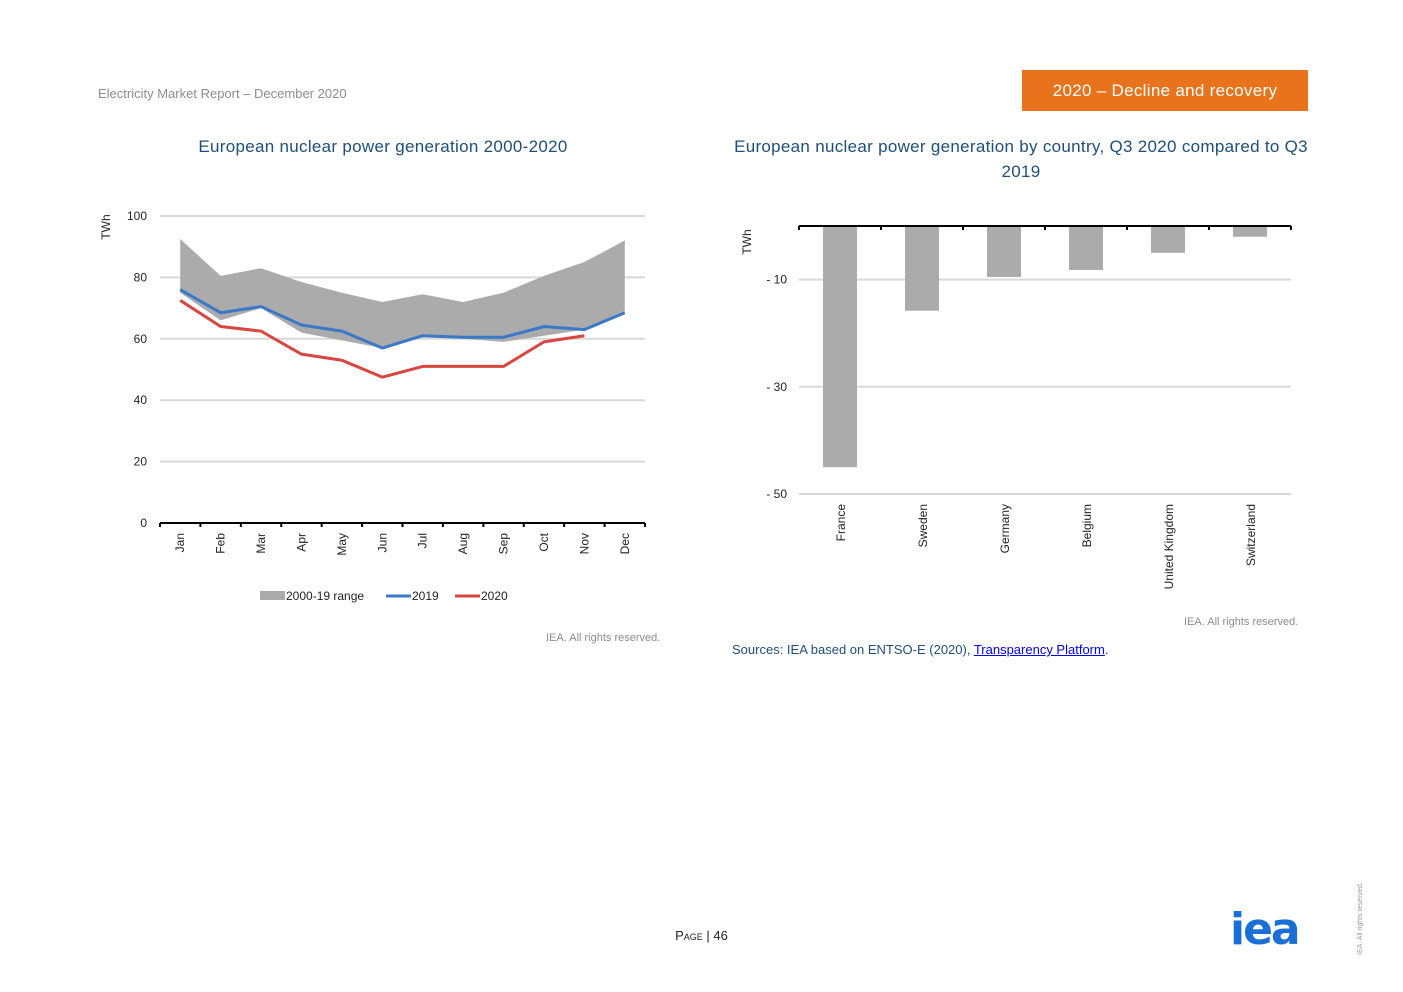 The height and width of the screenshot is (992, 1403). I want to click on y-tick-label: - 10, so click(776, 280).